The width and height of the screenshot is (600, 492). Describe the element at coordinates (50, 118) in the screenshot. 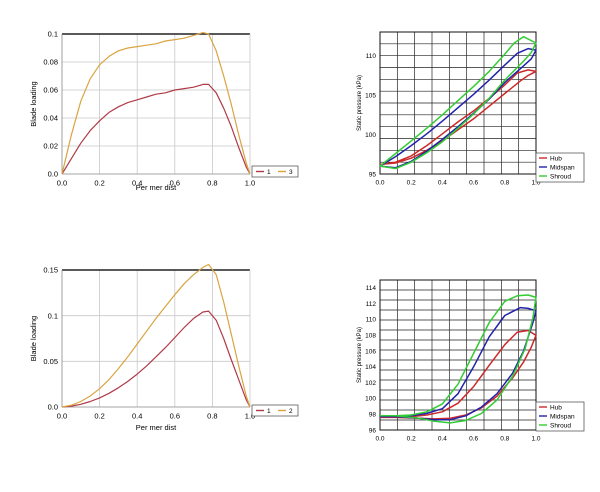

I see `y-tick-label: 0.04` at that location.